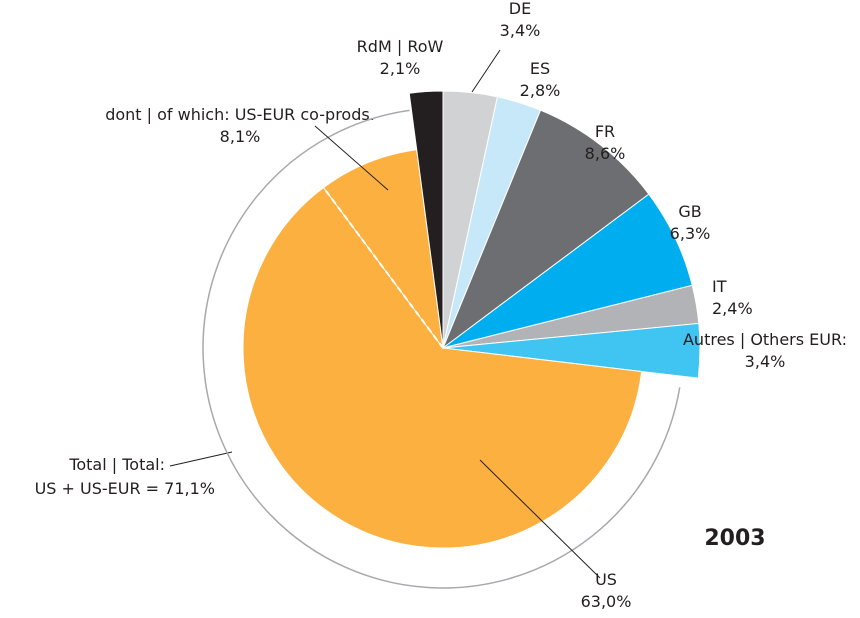 The width and height of the screenshot is (860, 618). What do you see at coordinates (734, 538) in the screenshot?
I see `chart-title: 2003` at bounding box center [734, 538].